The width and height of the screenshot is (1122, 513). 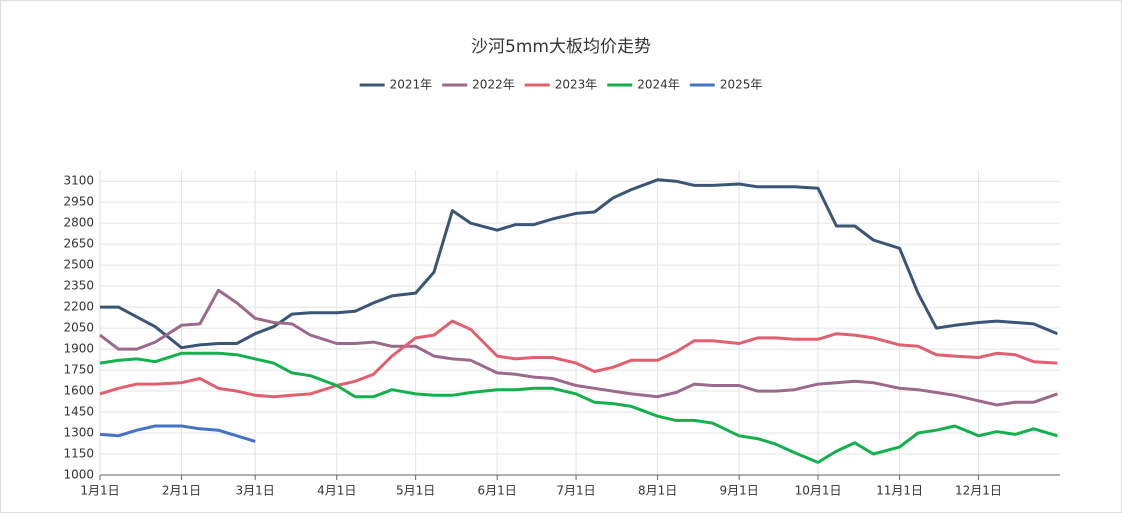 I want to click on y-tick-label: 1600, so click(x=78, y=391).